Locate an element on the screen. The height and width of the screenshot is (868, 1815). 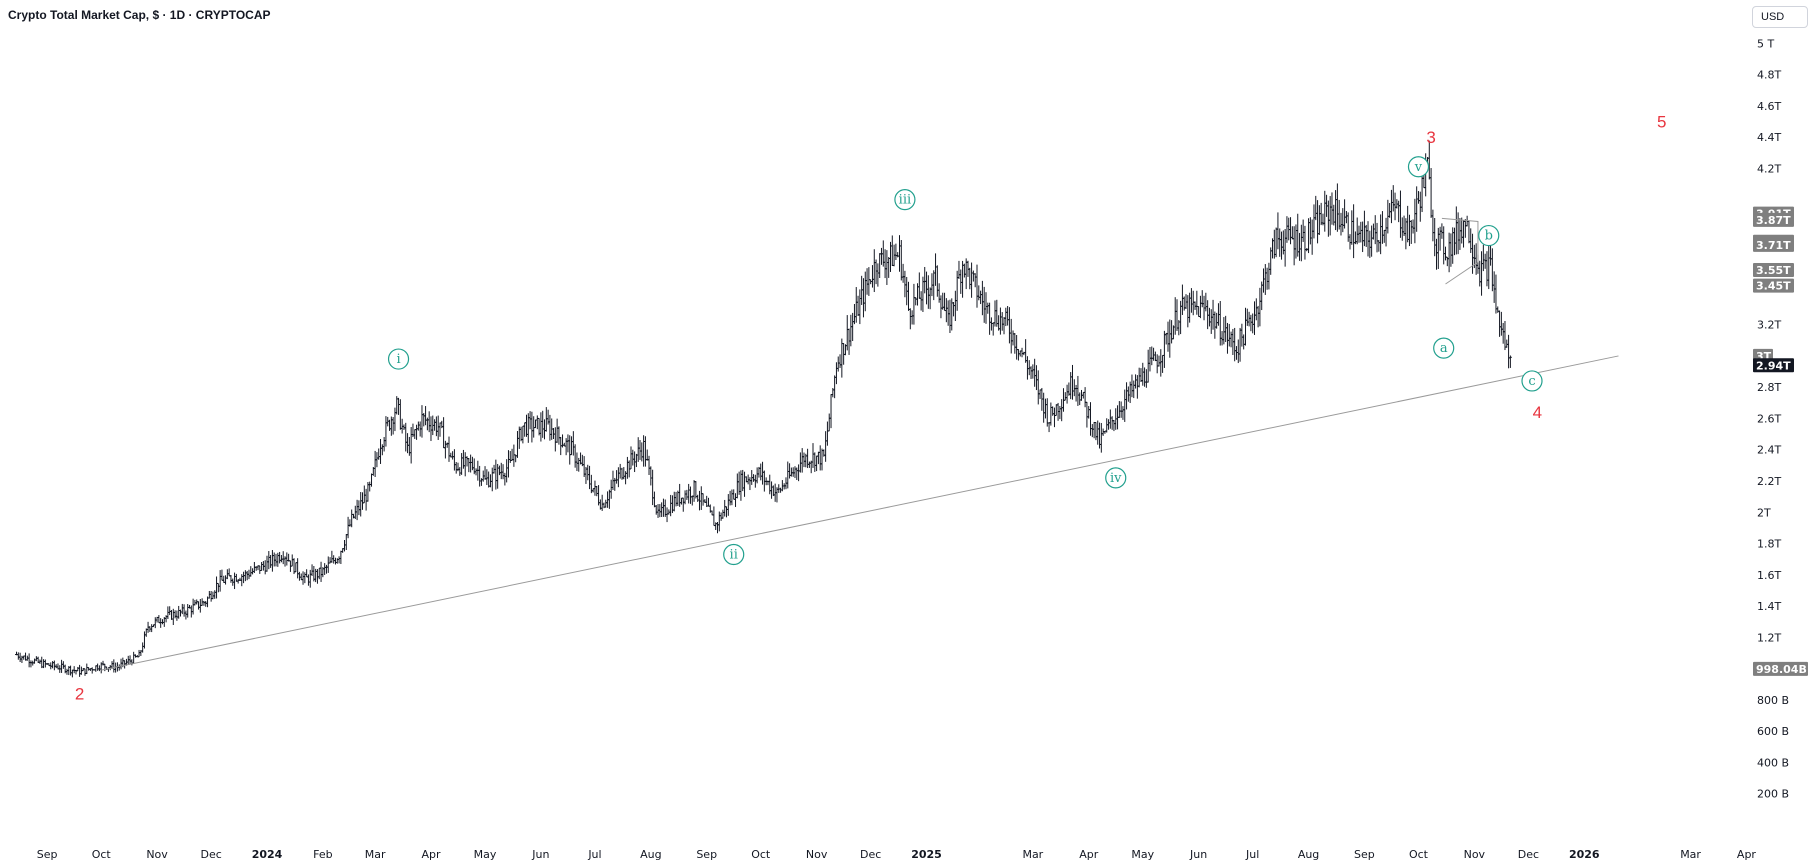
currency-selector: USD is located at coordinates (1780, 17).